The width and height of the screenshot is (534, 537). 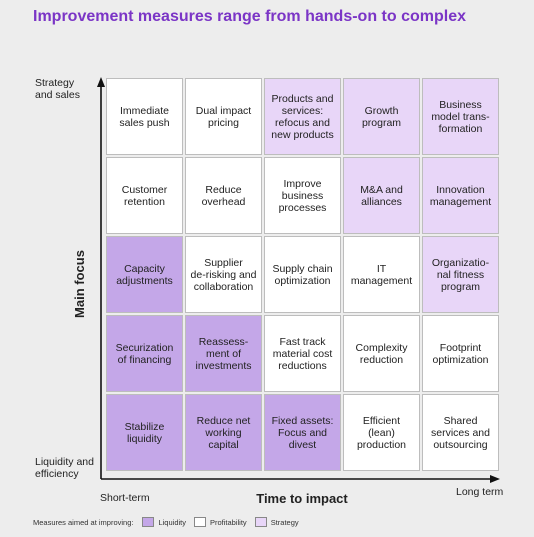 What do you see at coordinates (144, 274) in the screenshot?
I see `matrix-cell: Capacity adjustments` at bounding box center [144, 274].